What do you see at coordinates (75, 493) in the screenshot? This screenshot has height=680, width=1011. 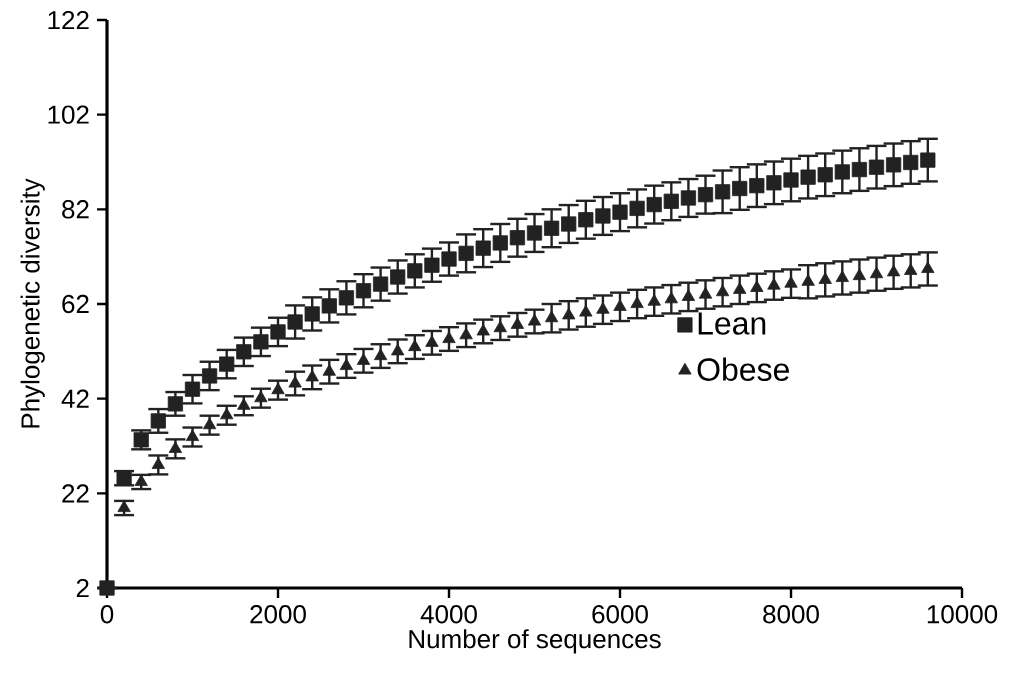 I see `y-tick-label: 22` at bounding box center [75, 493].